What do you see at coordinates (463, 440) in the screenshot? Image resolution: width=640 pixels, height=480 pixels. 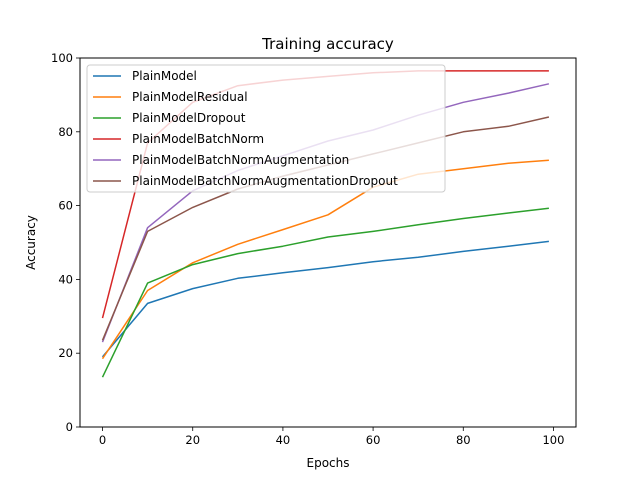 I see `x-tick-label: 80` at bounding box center [463, 440].